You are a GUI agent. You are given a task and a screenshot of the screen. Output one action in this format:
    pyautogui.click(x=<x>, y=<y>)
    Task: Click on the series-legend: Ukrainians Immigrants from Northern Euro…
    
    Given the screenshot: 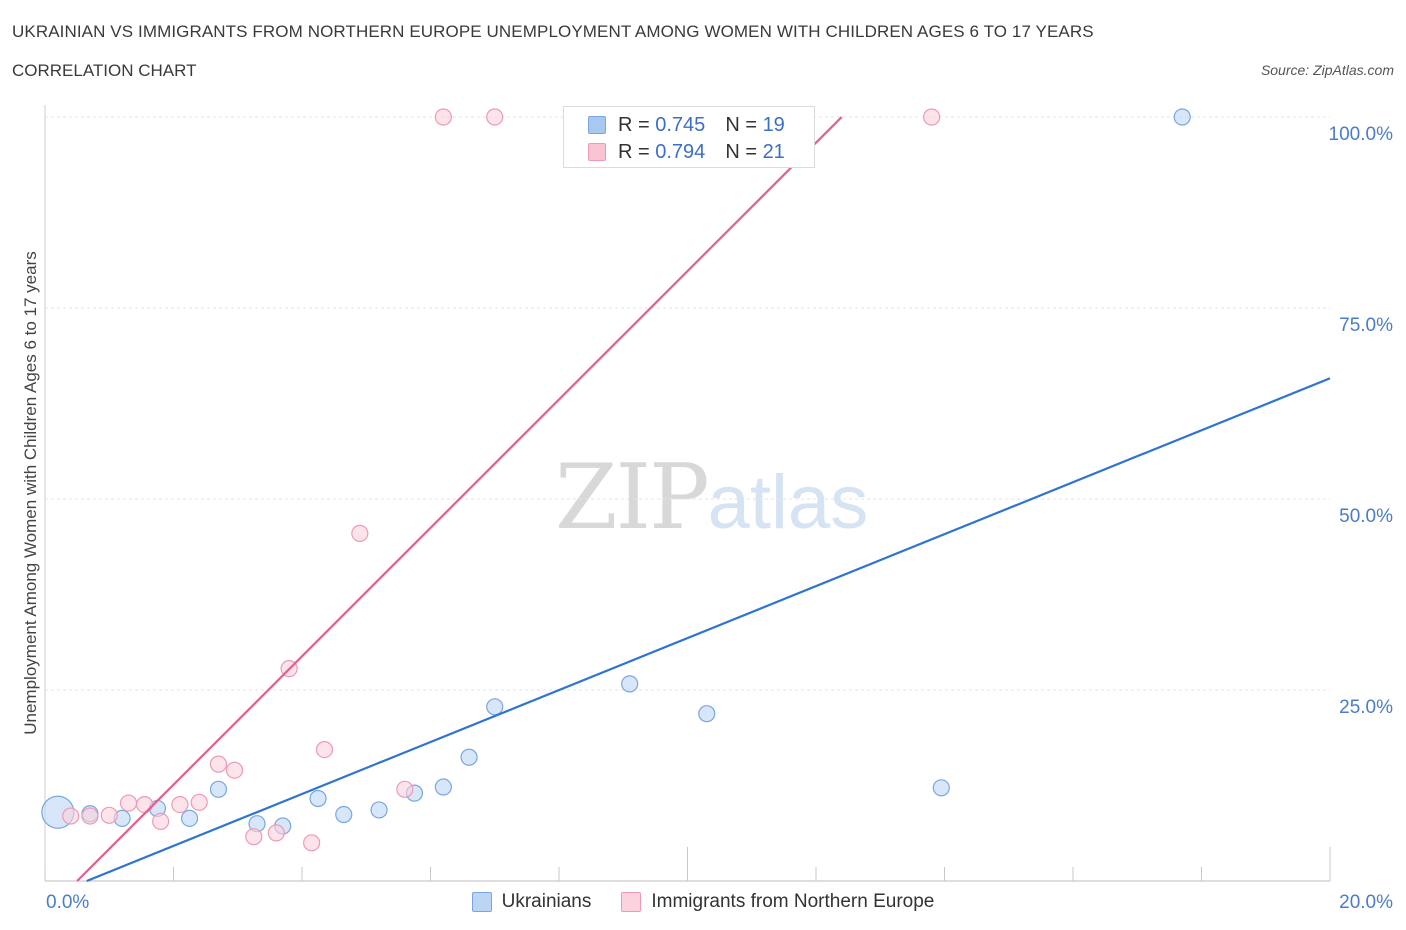 What is the action you would take?
    pyautogui.click(x=703, y=902)
    